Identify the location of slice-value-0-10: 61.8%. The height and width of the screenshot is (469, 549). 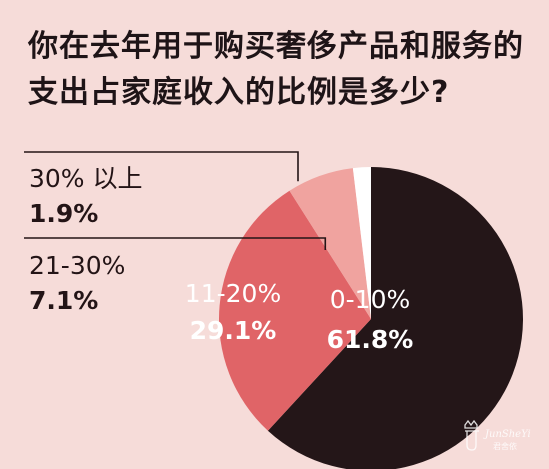
(370, 339).